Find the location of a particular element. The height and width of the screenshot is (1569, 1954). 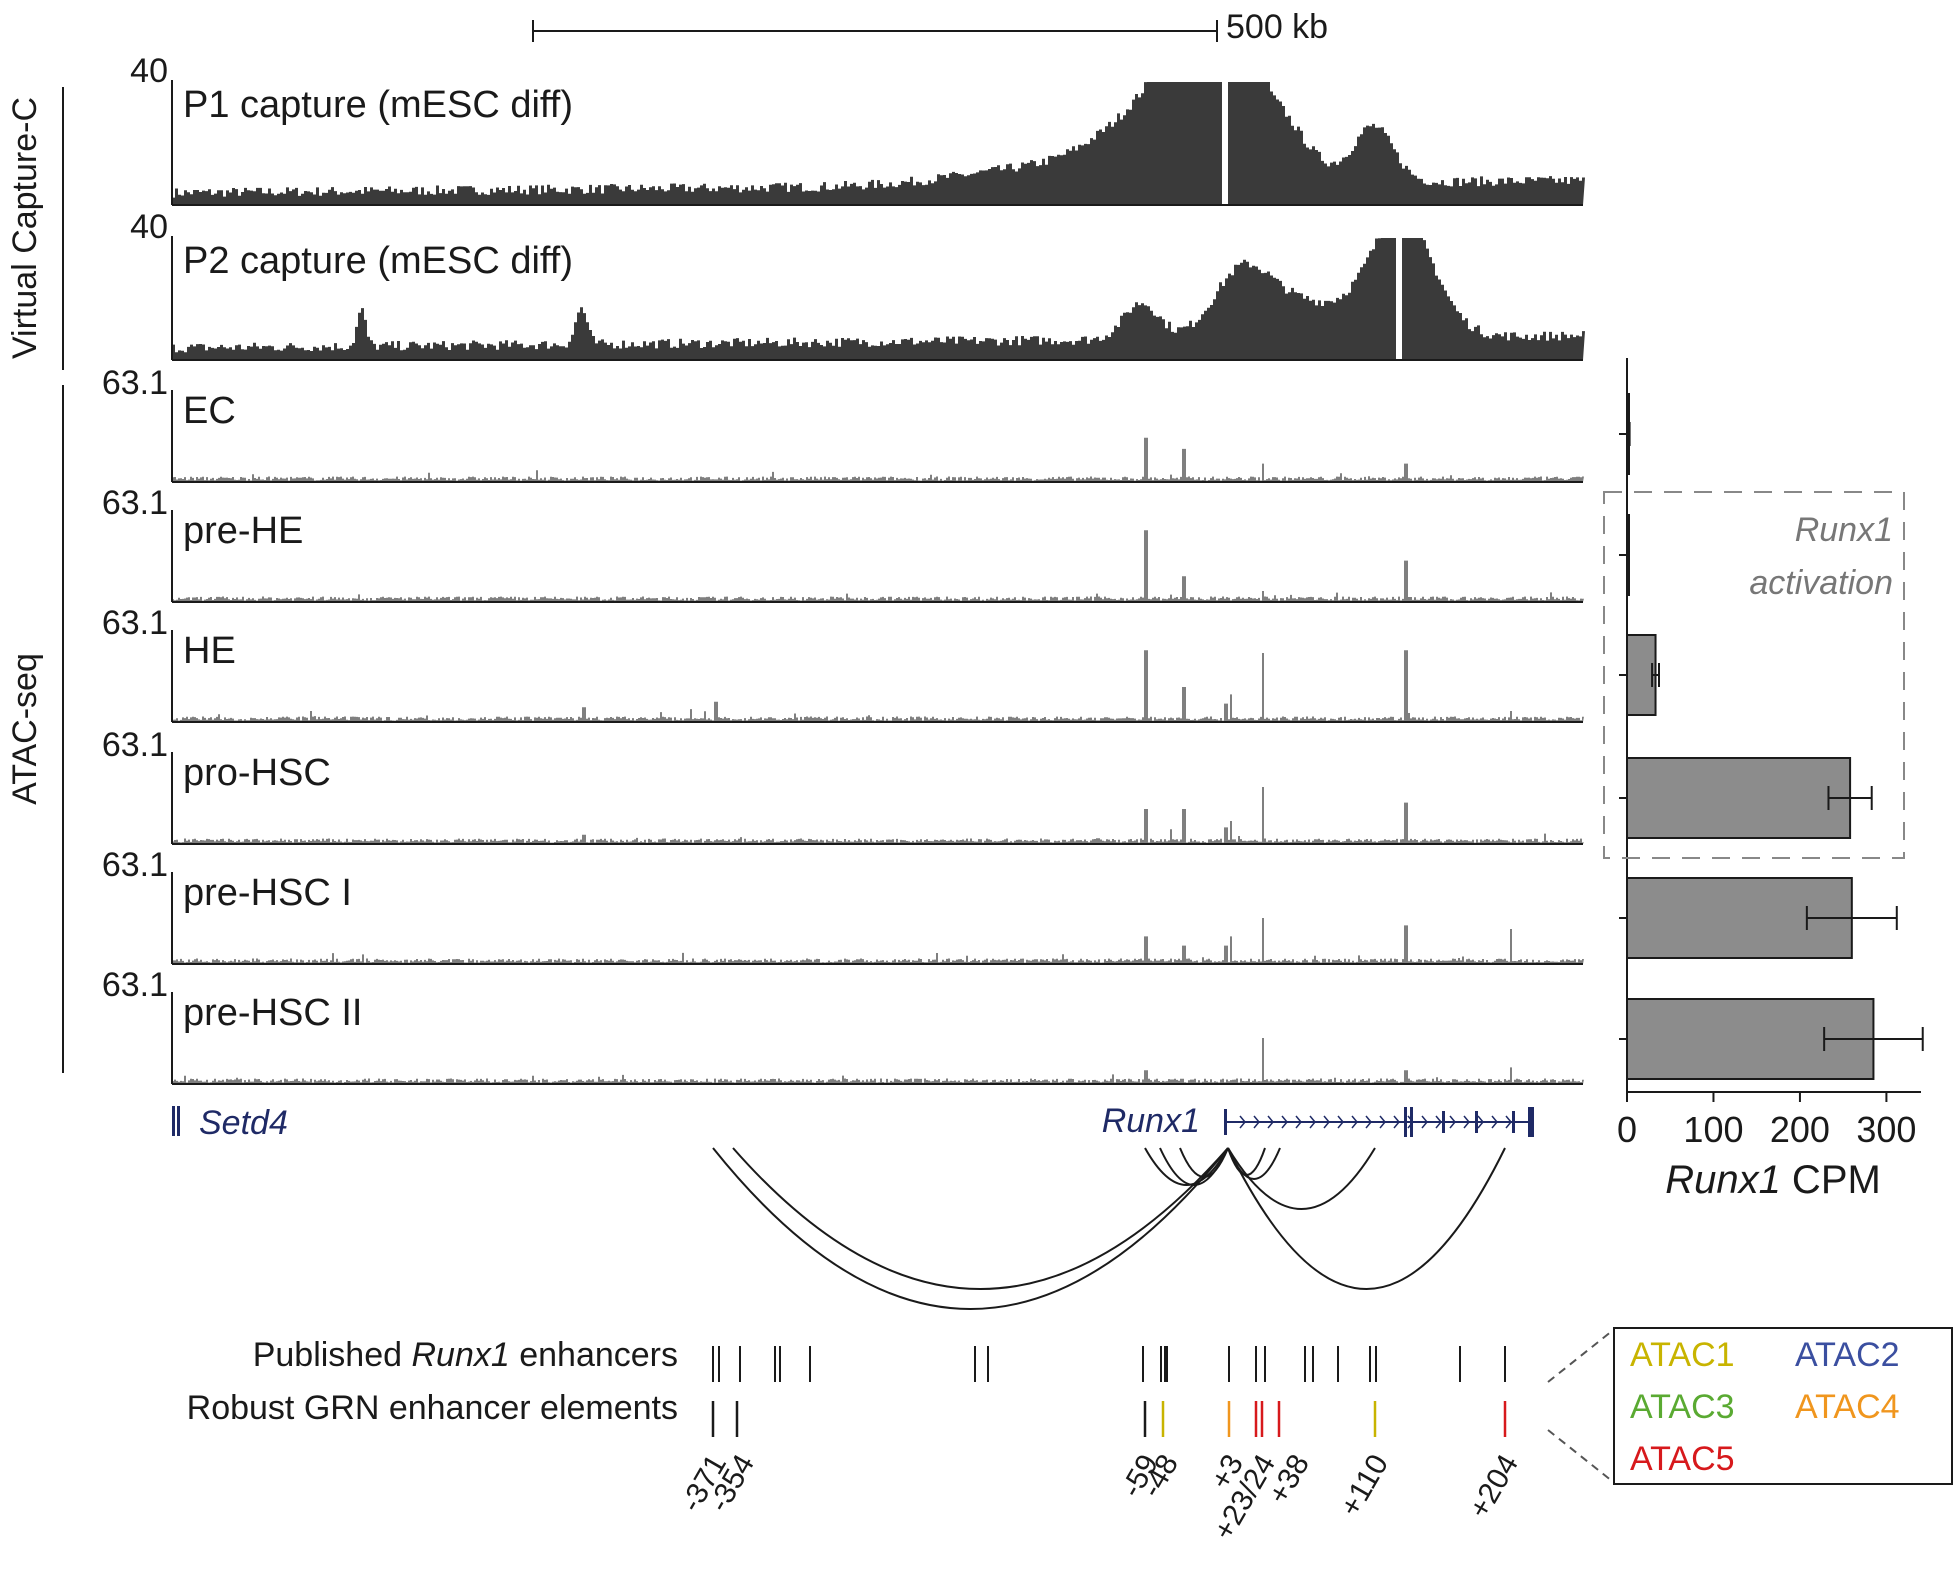

atac-group-label: ATAC-seq is located at coordinates (25, 729).